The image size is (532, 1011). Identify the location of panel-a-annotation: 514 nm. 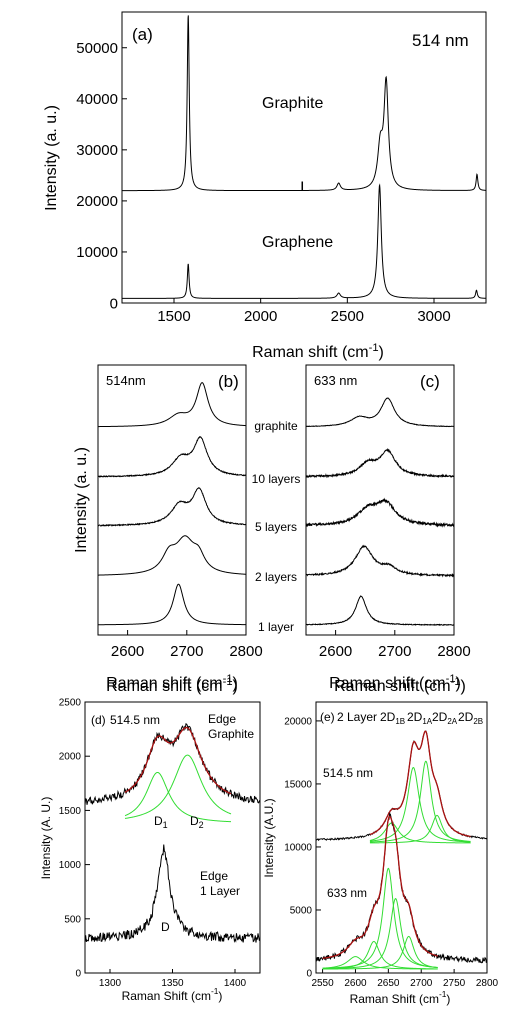
(440, 40).